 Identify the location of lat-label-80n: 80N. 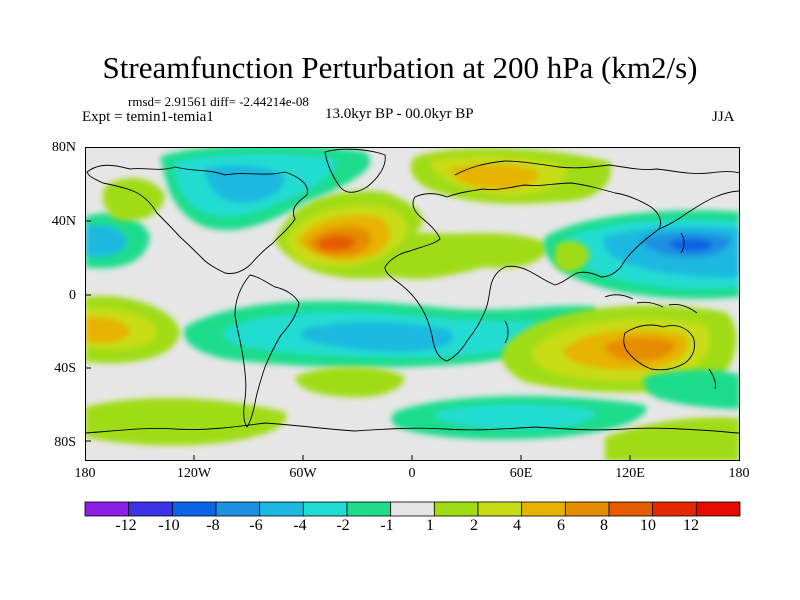
(63, 147).